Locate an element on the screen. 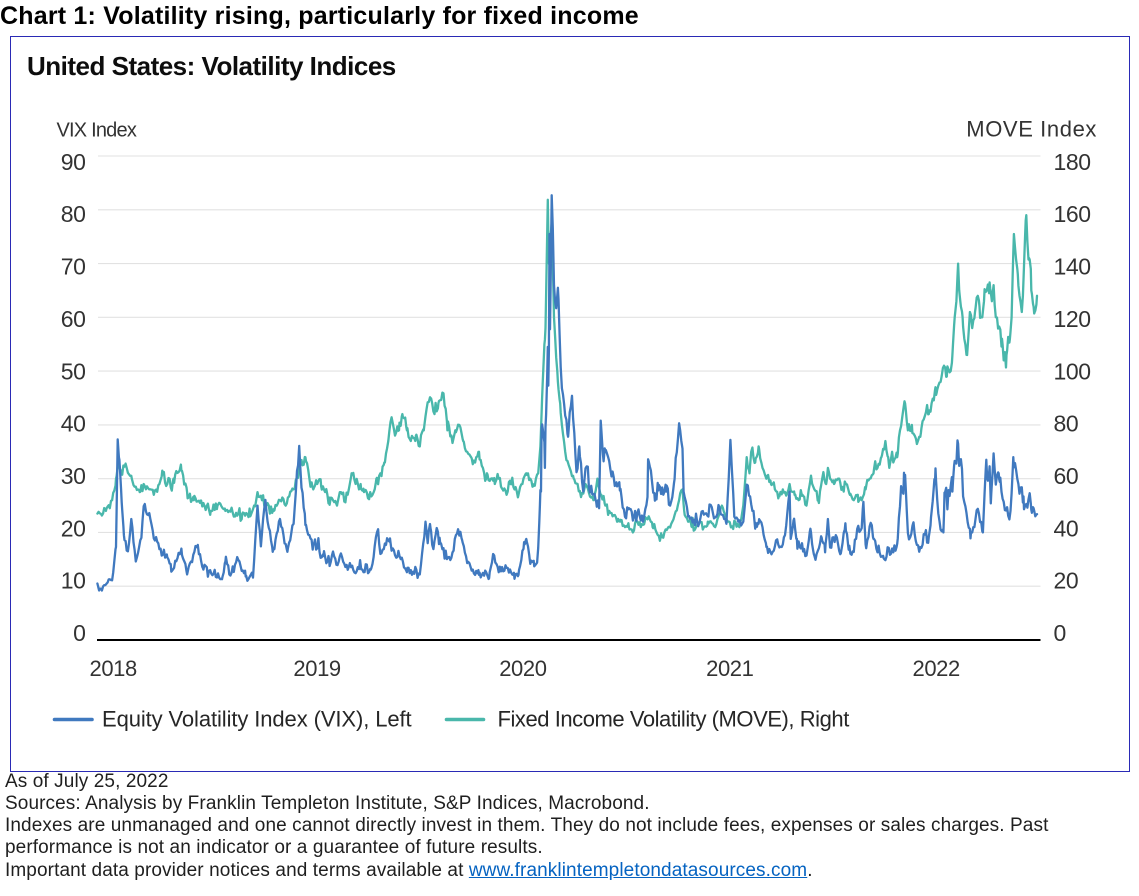  svg-text: 30 is located at coordinates (73, 476).